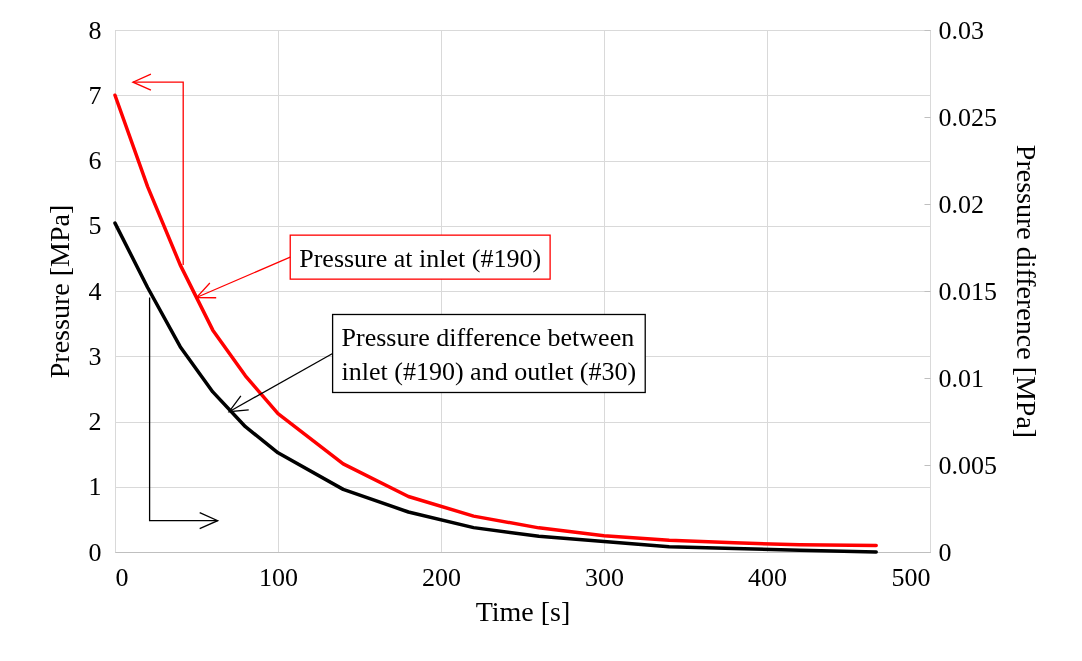 The height and width of the screenshot is (661, 1082). I want to click on annotation: Pressure at inlet (#190), so click(420, 259).